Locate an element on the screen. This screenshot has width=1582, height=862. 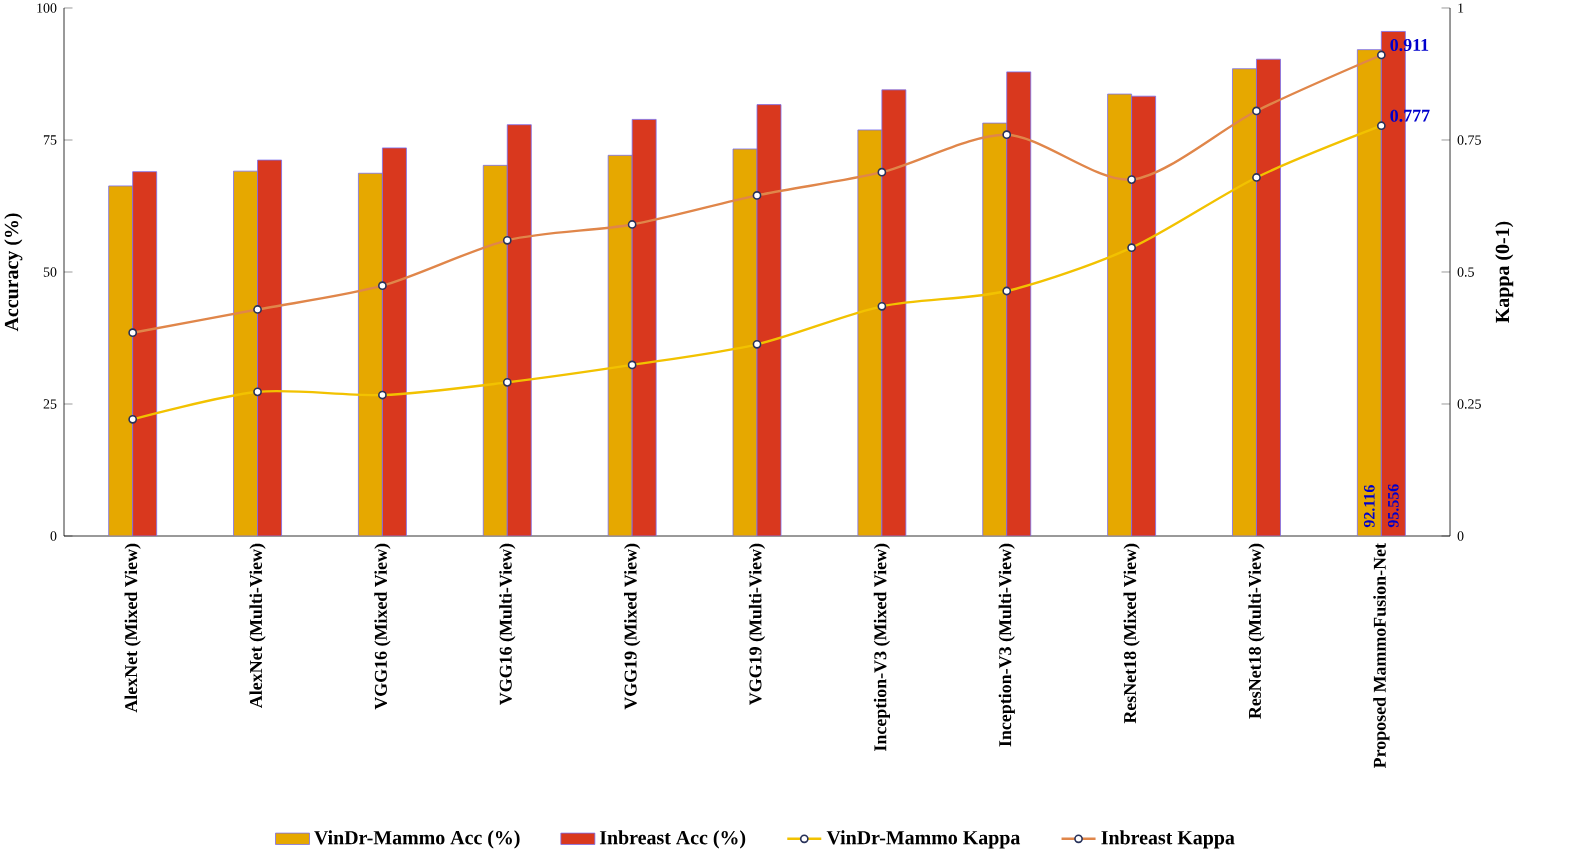
legend-label: VinDr-Mammo Acc (%) is located at coordinates (417, 839).